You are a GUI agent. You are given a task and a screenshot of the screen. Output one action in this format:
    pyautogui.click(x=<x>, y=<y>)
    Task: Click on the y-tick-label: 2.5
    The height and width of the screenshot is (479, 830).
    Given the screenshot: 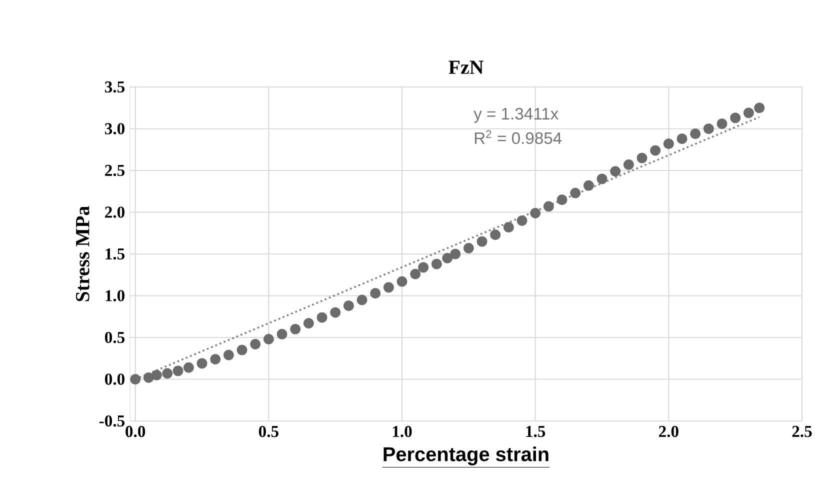 What is the action you would take?
    pyautogui.click(x=114, y=170)
    